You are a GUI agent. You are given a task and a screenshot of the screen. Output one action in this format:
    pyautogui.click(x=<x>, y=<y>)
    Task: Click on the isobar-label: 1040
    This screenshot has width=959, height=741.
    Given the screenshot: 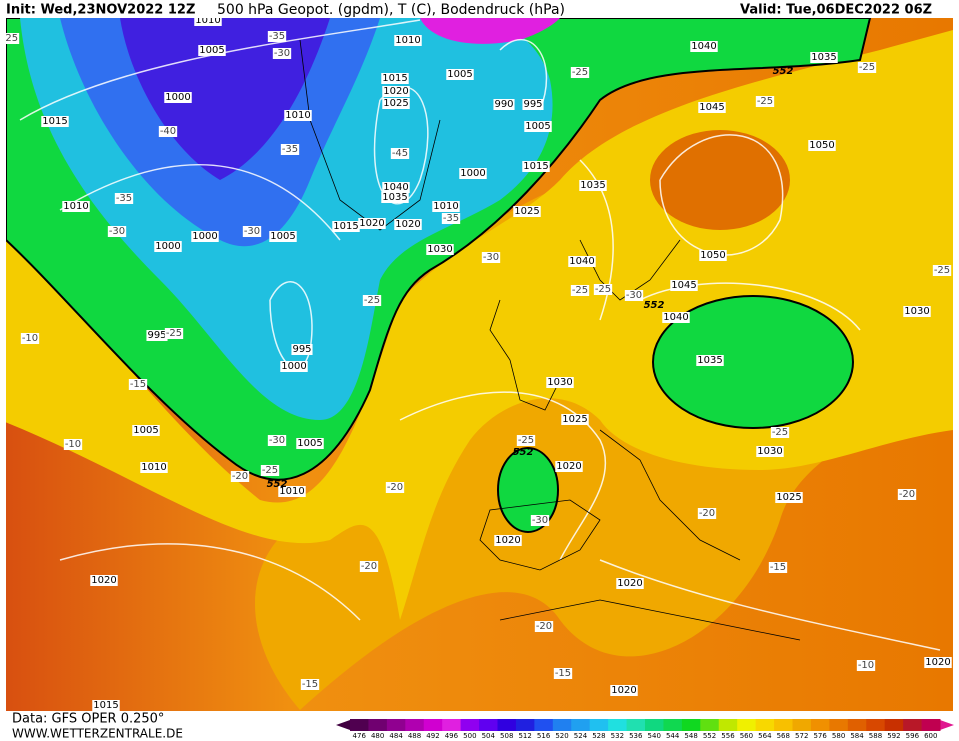 What is the action you would take?
    pyautogui.click(x=396, y=187)
    